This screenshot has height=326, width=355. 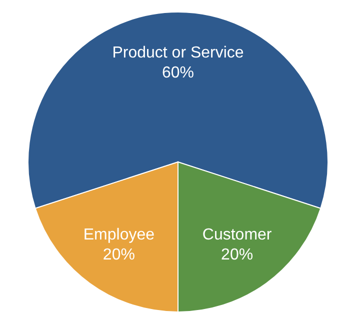 What do you see at coordinates (178, 73) in the screenshot?
I see `data-label: 60%` at bounding box center [178, 73].